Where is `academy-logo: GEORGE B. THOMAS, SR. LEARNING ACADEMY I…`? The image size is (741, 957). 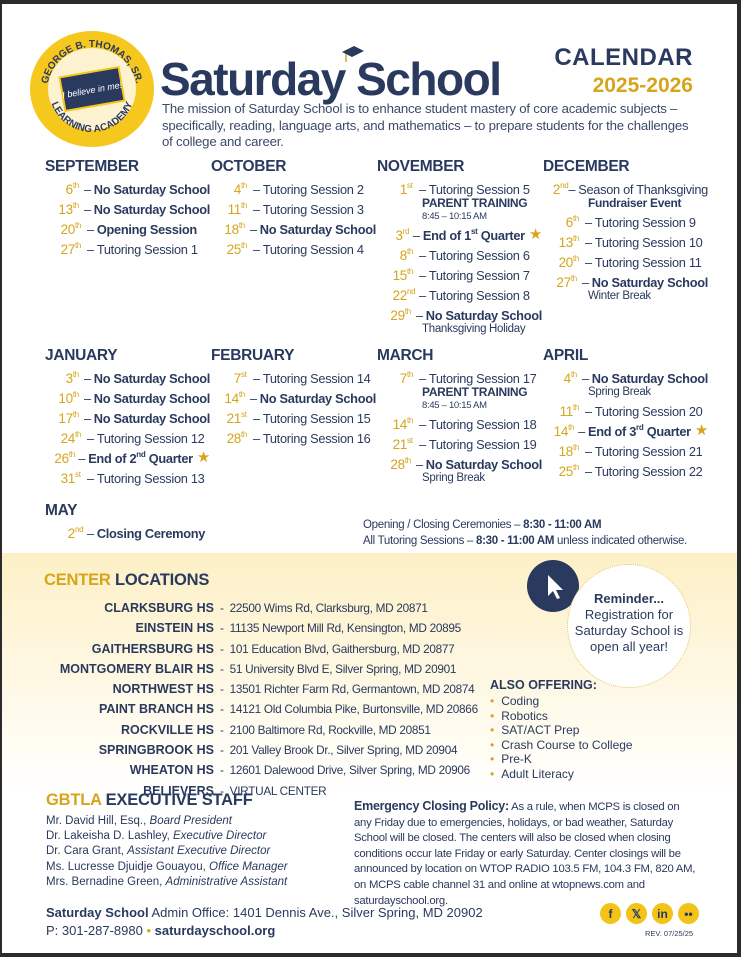
academy-logo: GEORGE B. THOMAS, SR. LEARNING ACADEMY I… is located at coordinates (92, 89).